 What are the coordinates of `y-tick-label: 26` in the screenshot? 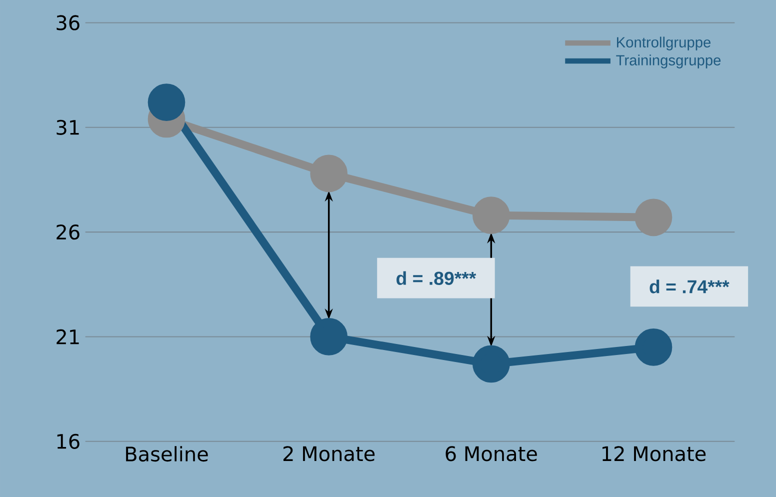 It's located at (68, 232).